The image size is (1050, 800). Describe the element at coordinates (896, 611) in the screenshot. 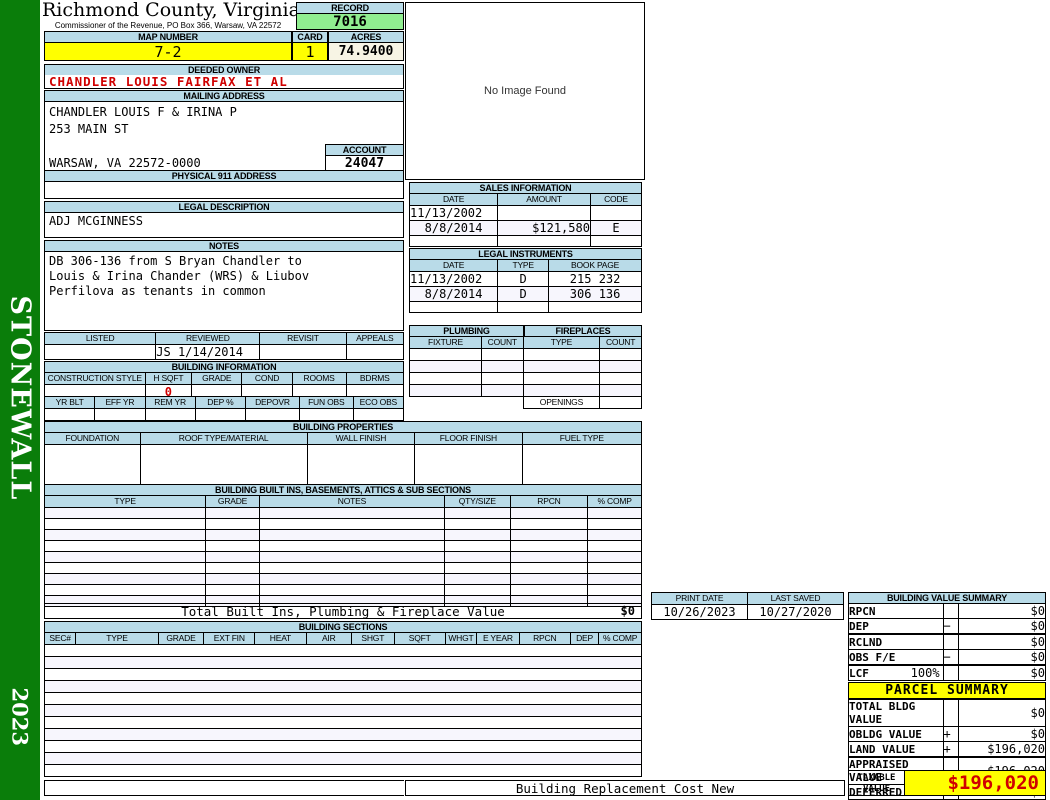

I see `bvs-label: RPCN` at that location.